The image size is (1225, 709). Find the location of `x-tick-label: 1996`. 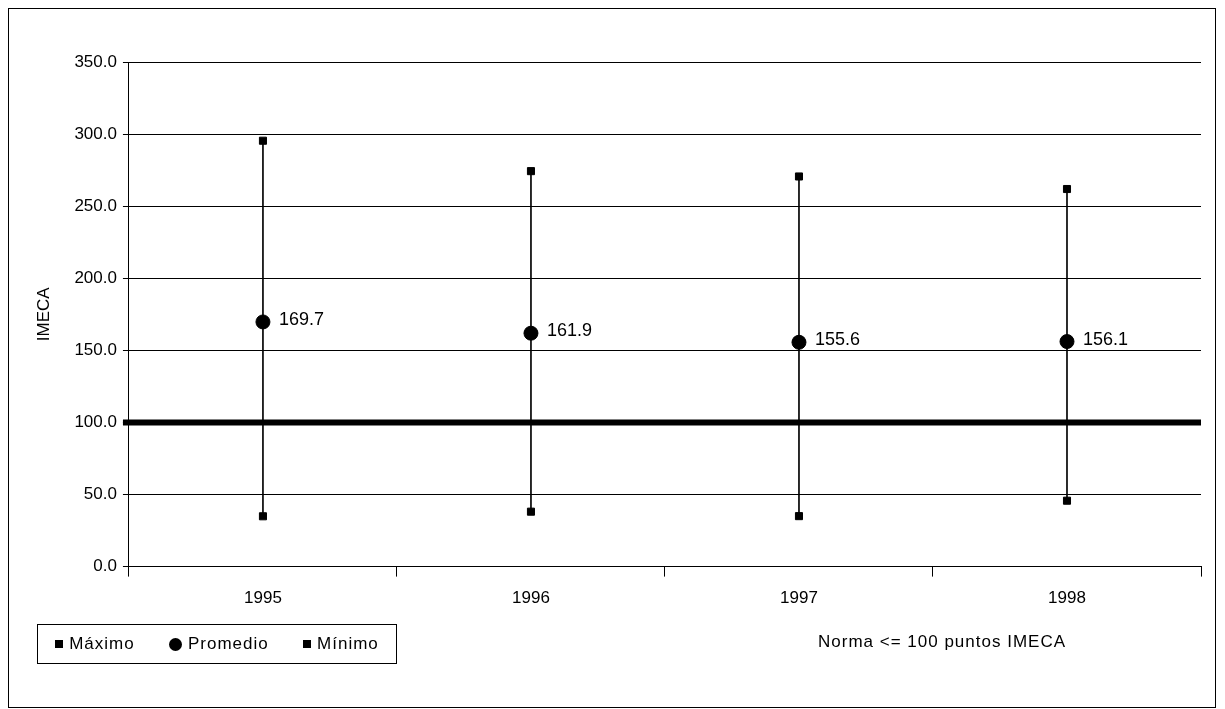

x-tick-label: 1996 is located at coordinates (531, 598).